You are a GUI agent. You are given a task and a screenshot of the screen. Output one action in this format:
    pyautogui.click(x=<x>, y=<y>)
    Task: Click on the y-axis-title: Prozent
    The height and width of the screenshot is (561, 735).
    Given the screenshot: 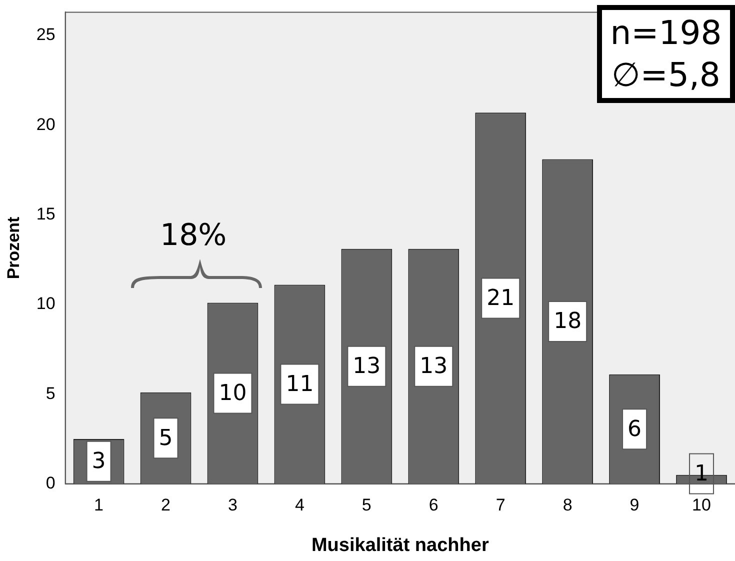 What is the action you would take?
    pyautogui.click(x=13, y=248)
    